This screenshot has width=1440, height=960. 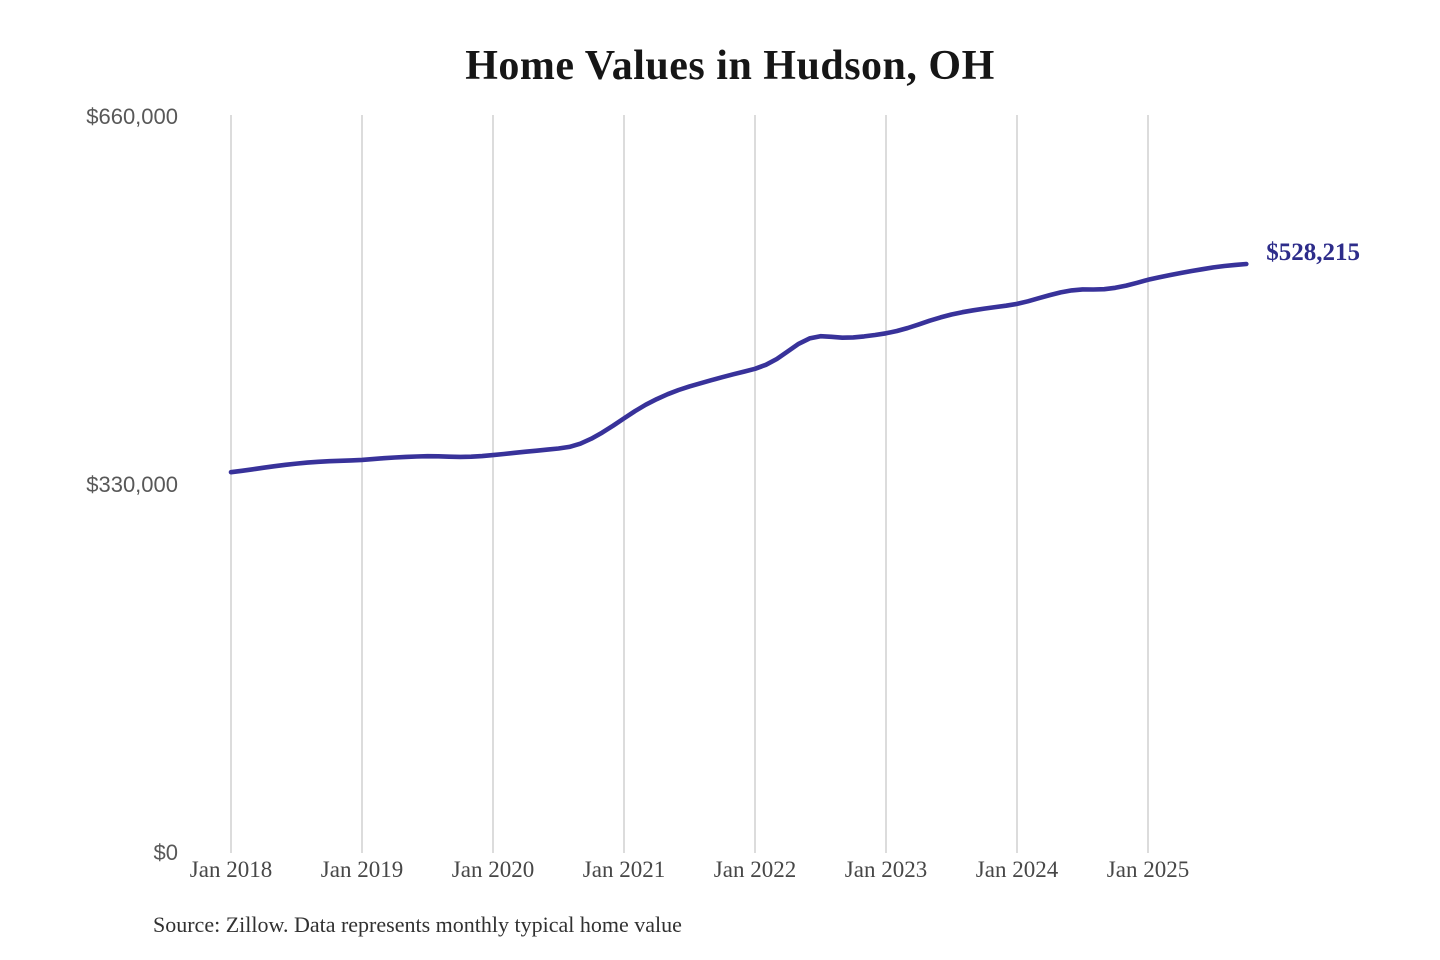 I want to click on chart-title: Home Values in Hudson, OH, so click(x=730, y=66).